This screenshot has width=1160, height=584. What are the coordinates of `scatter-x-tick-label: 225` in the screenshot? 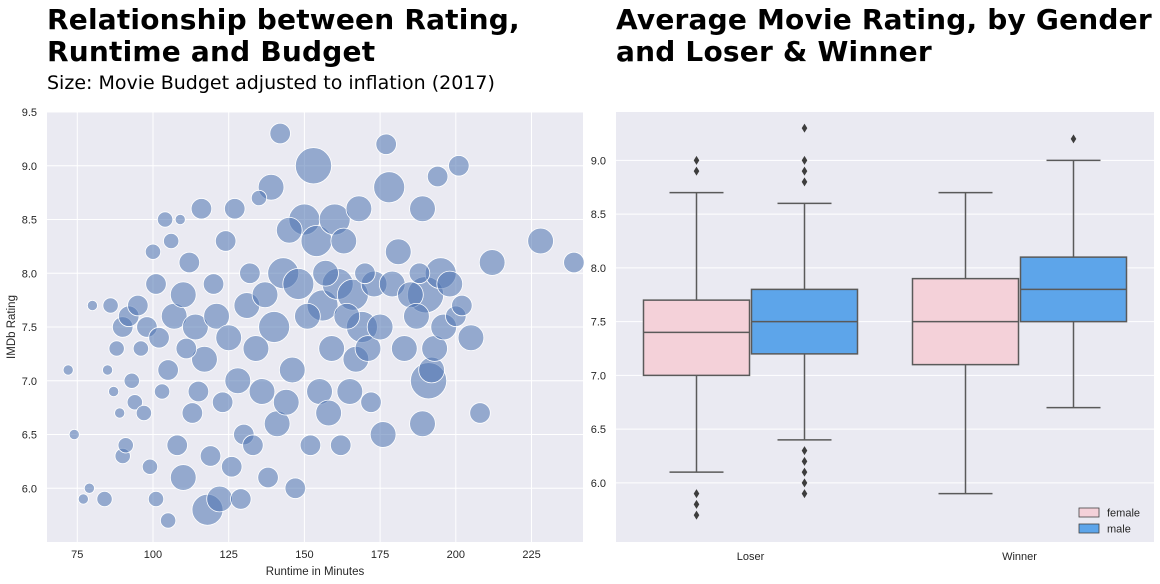 It's located at (531, 555).